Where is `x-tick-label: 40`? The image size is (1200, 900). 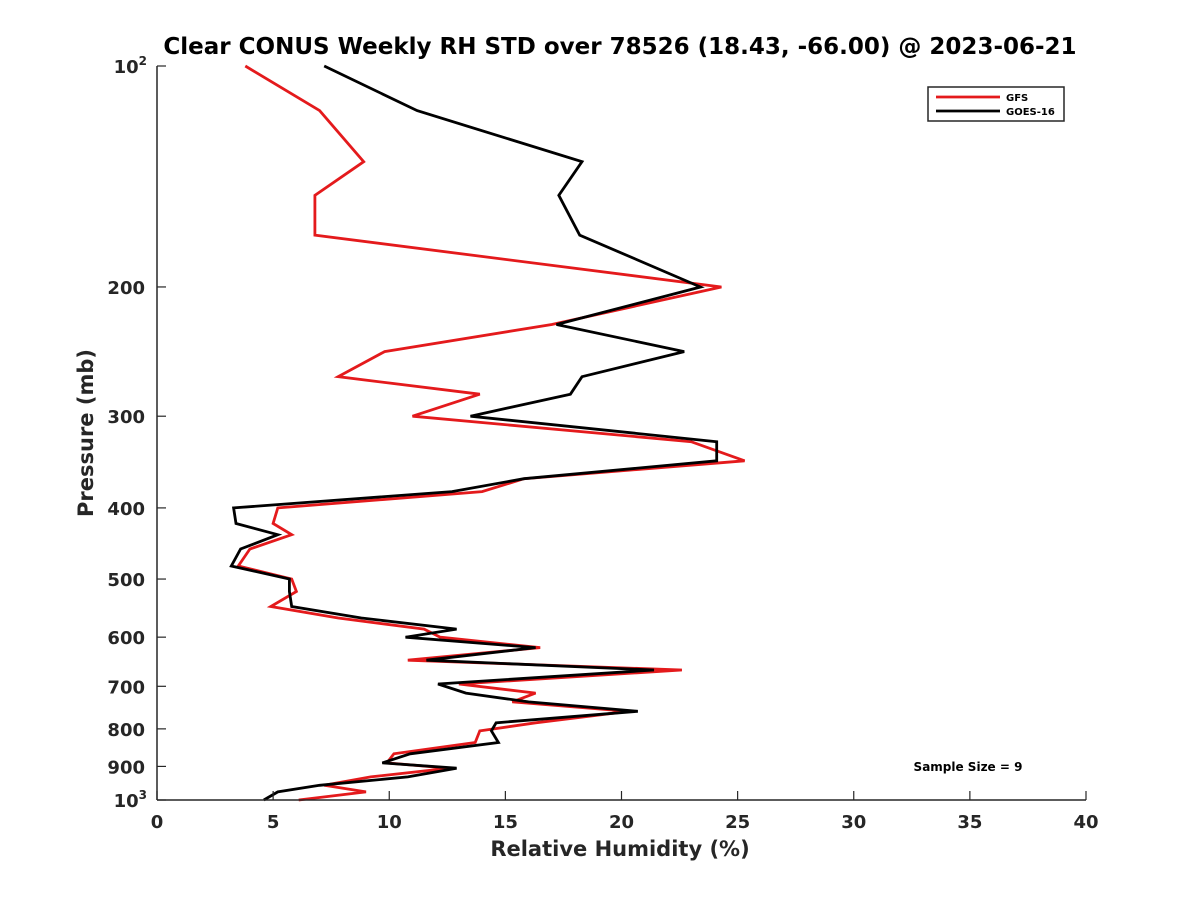 x-tick-label: 40 is located at coordinates (1085, 822).